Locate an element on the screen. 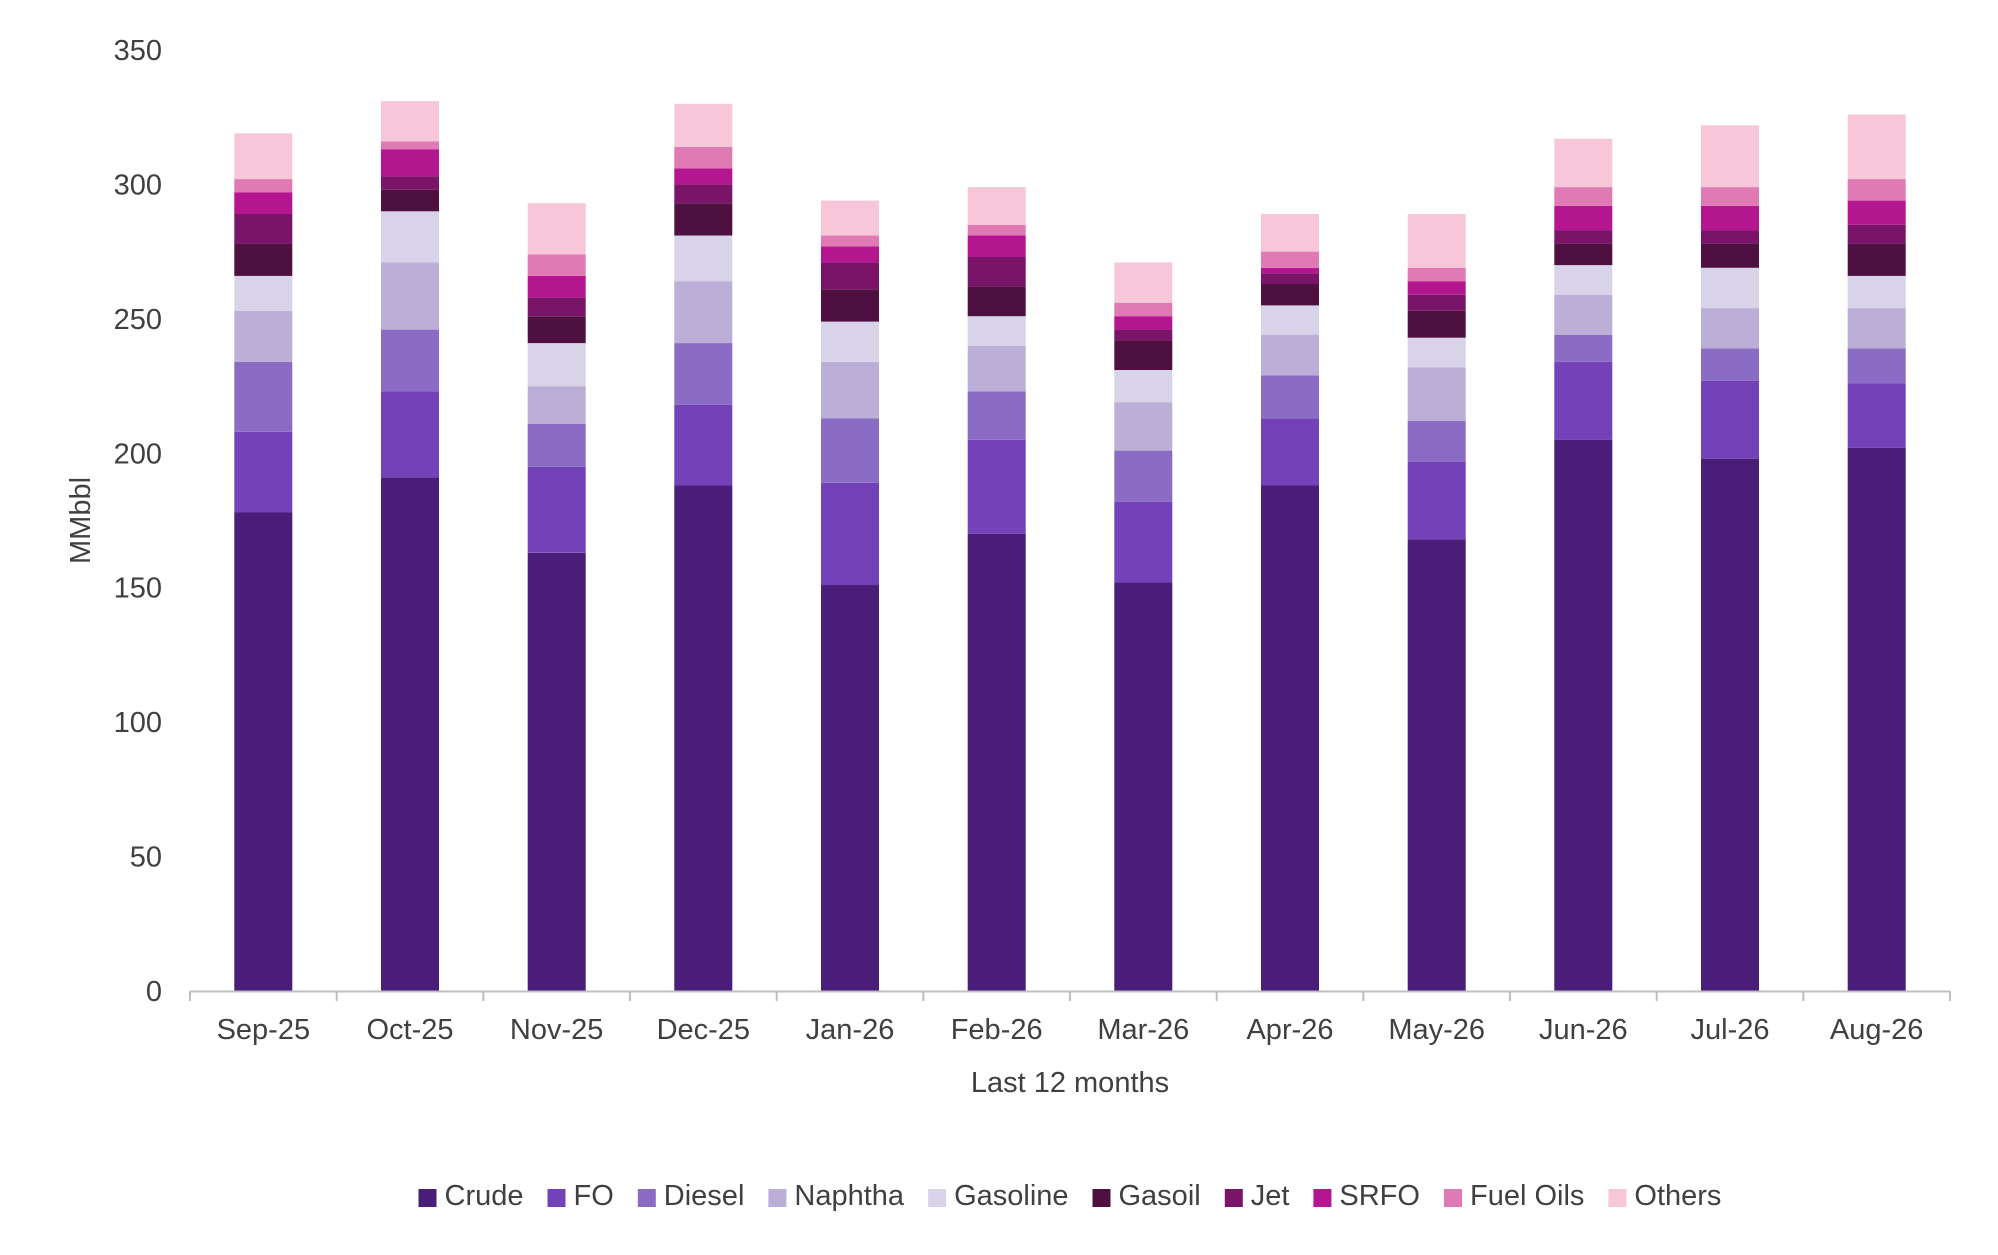  x-tick-label: Feb-26 is located at coordinates (997, 1030).